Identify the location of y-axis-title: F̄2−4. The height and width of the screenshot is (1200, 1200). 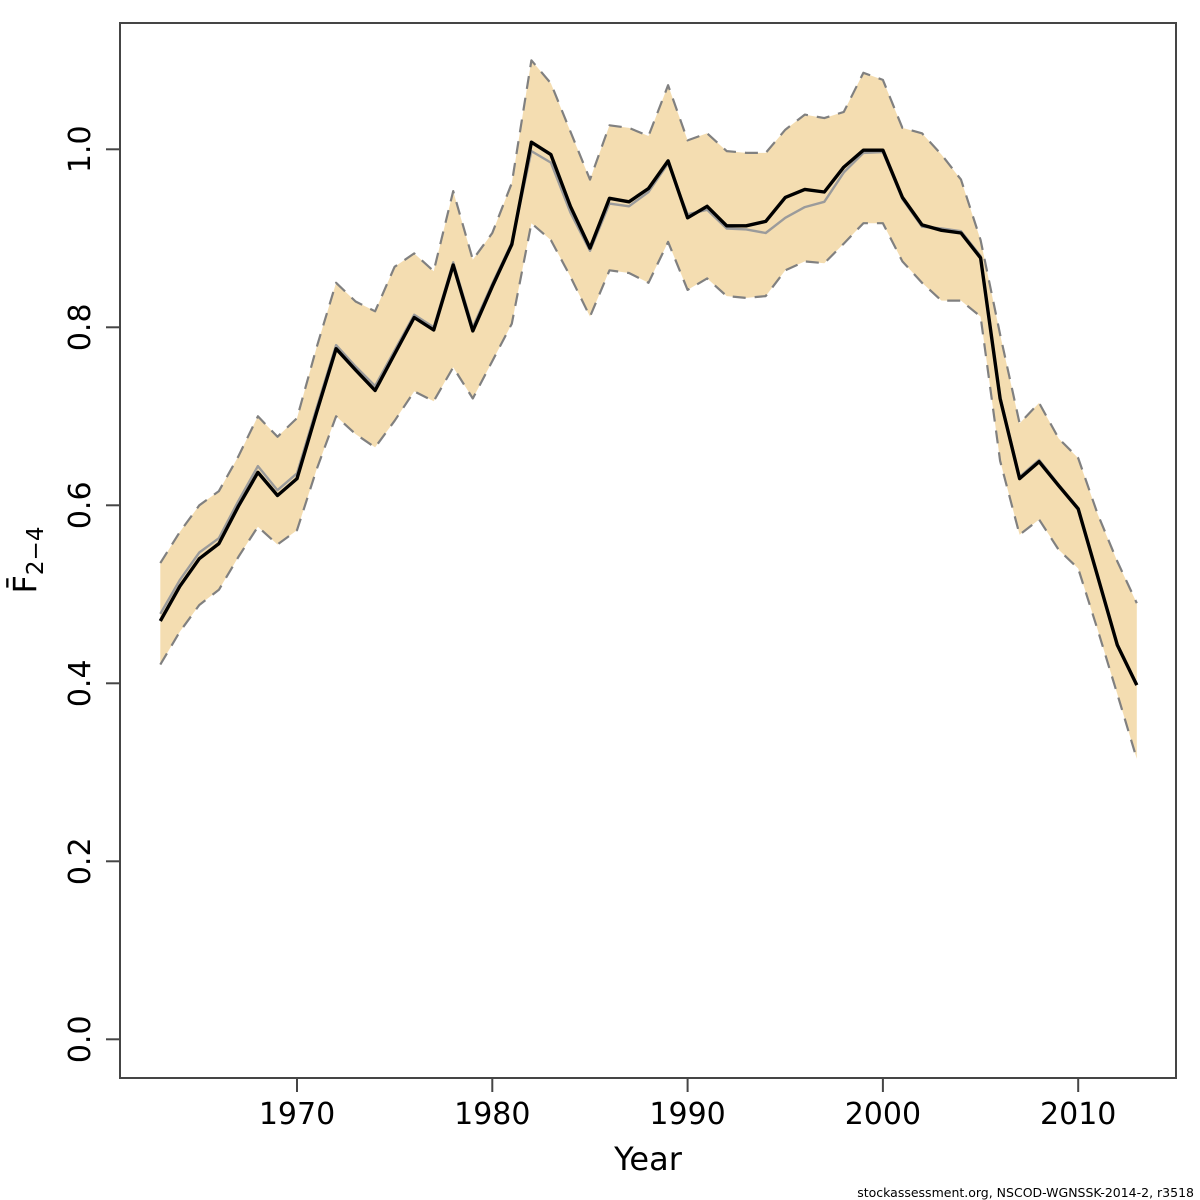
(27, 560).